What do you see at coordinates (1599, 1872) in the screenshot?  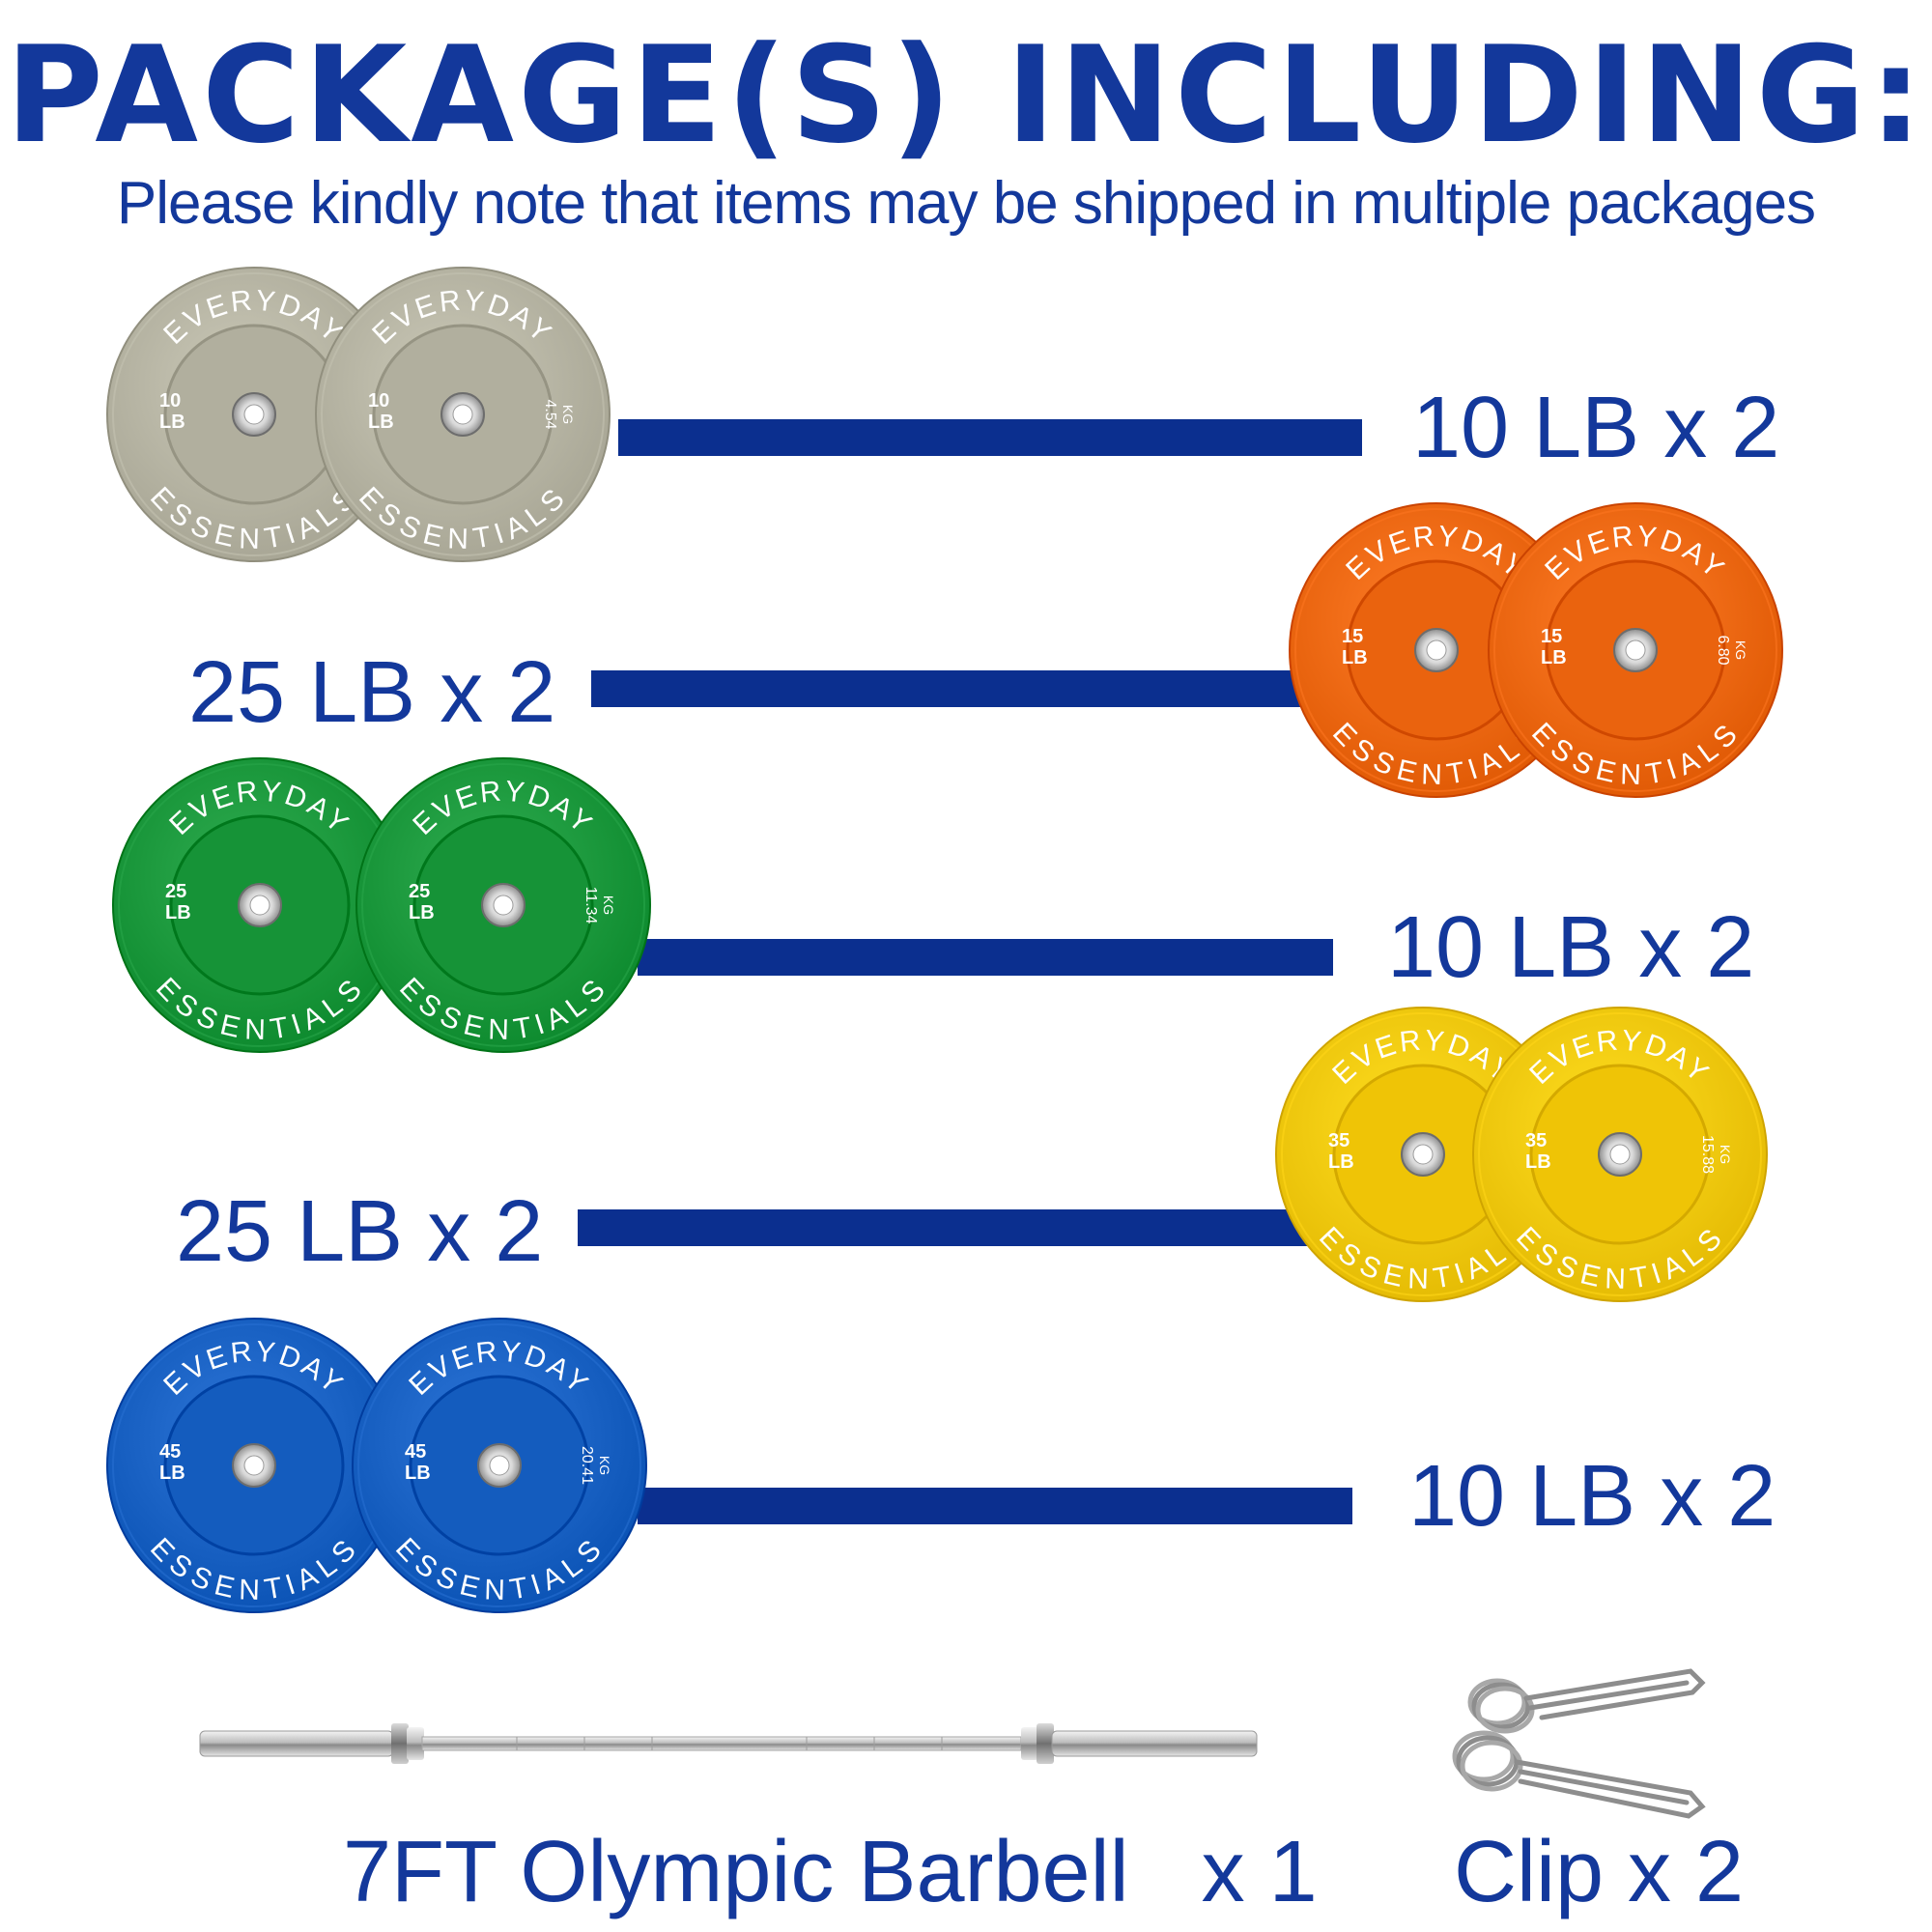 I see `clip-label: Clip x 2` at bounding box center [1599, 1872].